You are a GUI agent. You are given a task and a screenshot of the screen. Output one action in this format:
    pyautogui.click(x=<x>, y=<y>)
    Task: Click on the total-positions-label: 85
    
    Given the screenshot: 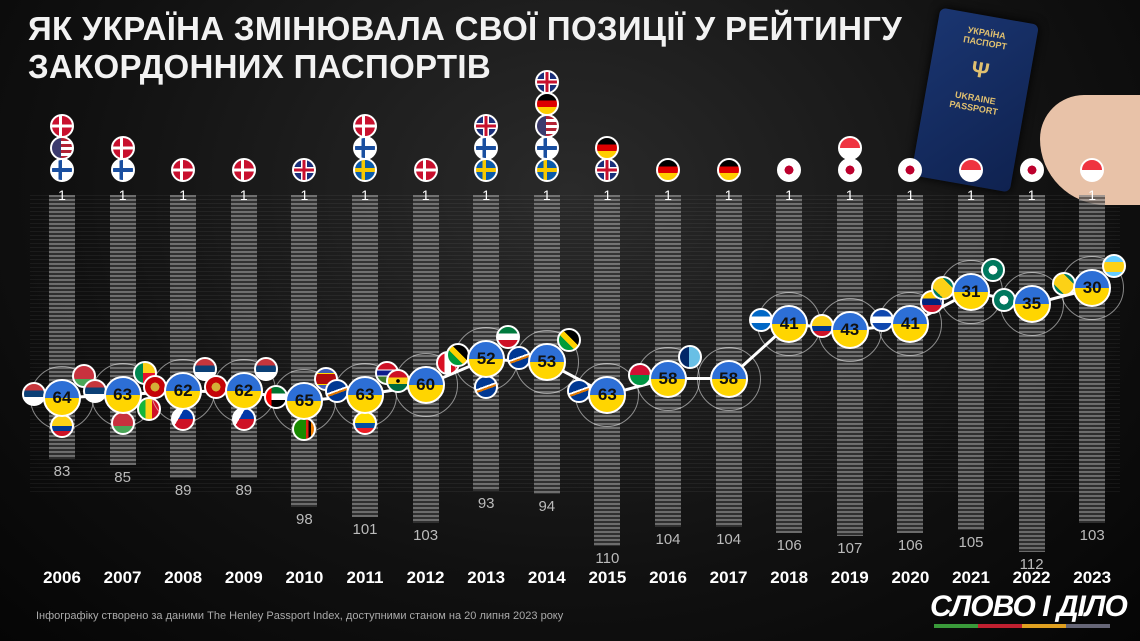 What is the action you would take?
    pyautogui.click(x=122, y=478)
    